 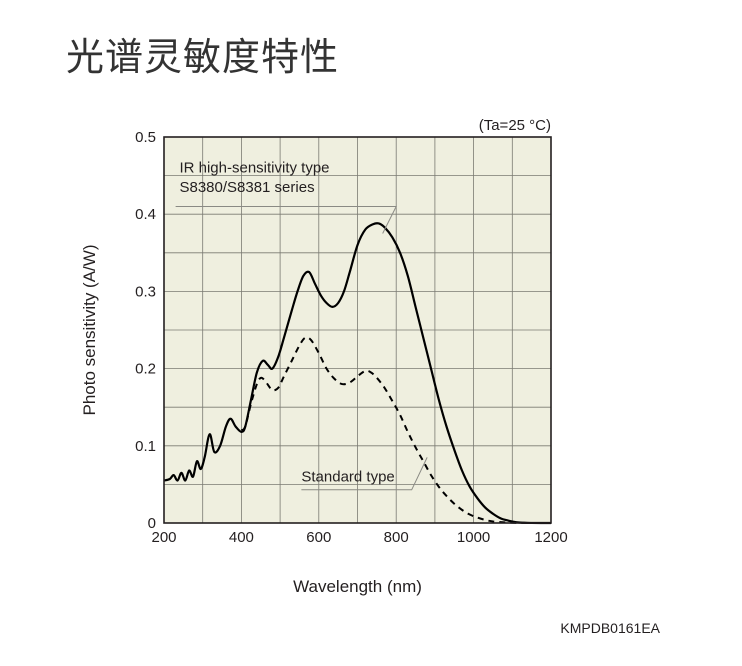 I want to click on x-axis-label: Wavelength (nm), so click(x=357, y=586).